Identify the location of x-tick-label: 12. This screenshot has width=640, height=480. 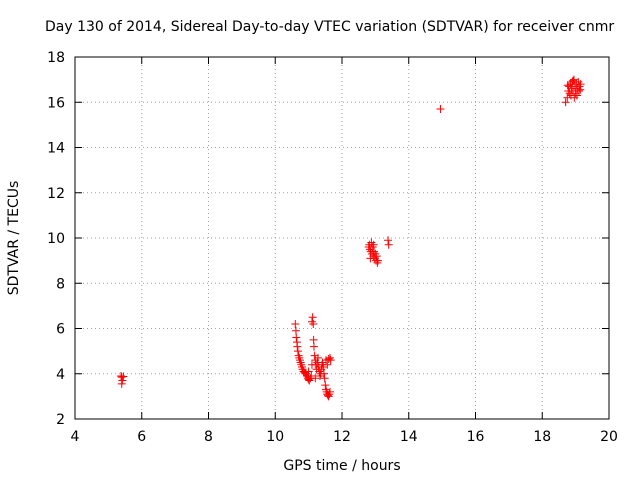
(342, 437).